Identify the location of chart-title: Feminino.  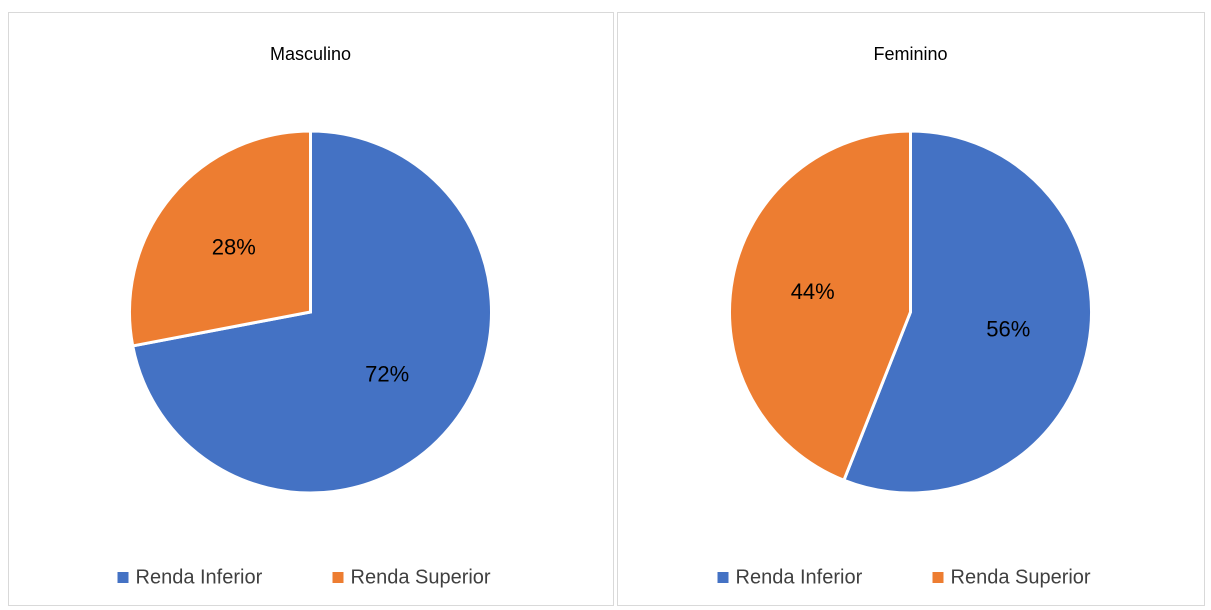
(910, 54).